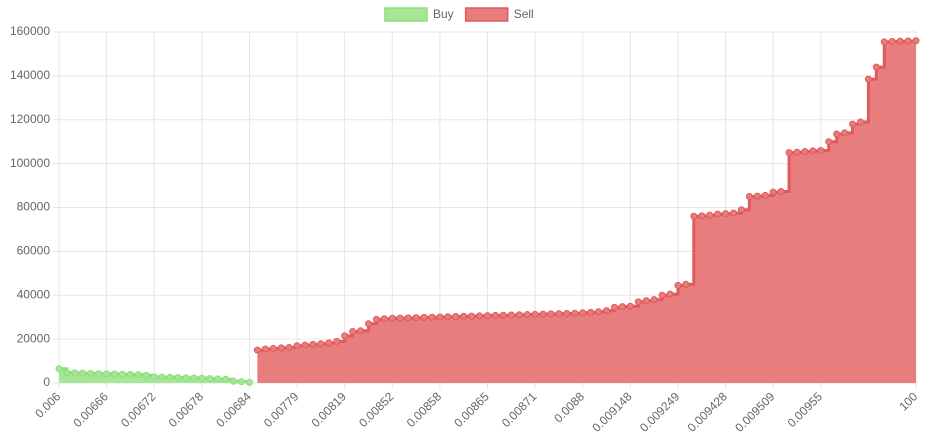 This screenshot has height=448, width=935. I want to click on x-tick-label: 0.00678, so click(186, 409).